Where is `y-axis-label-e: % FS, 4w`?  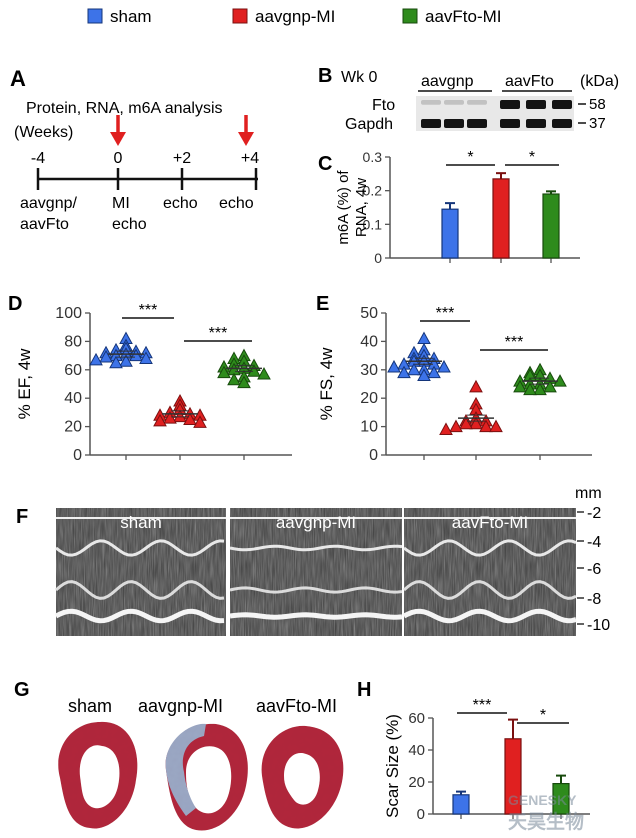
y-axis-label-e: % FS, 4w is located at coordinates (326, 383).